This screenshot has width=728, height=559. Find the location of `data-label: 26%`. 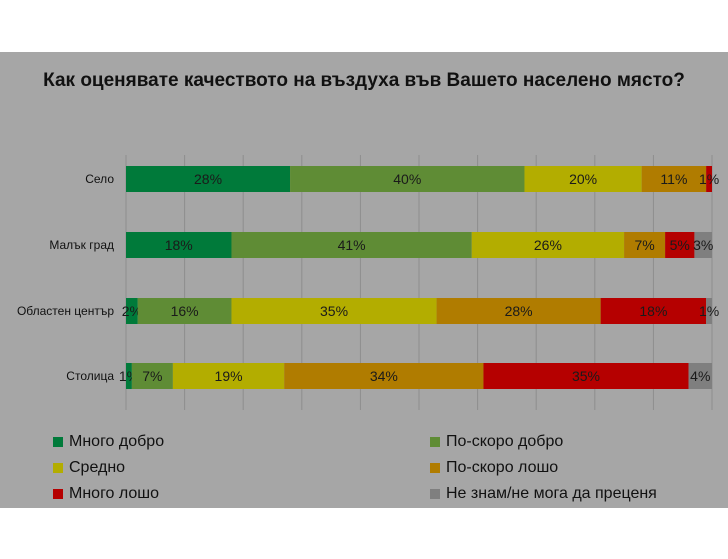

data-label: 26% is located at coordinates (548, 245).